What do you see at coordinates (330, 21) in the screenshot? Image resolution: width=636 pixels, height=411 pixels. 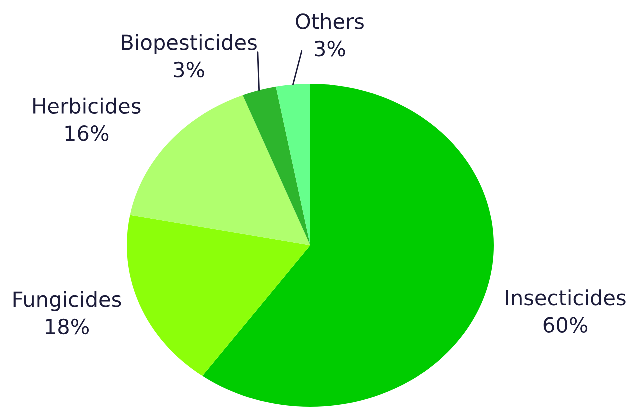 I see `slice-label: Others` at bounding box center [330, 21].